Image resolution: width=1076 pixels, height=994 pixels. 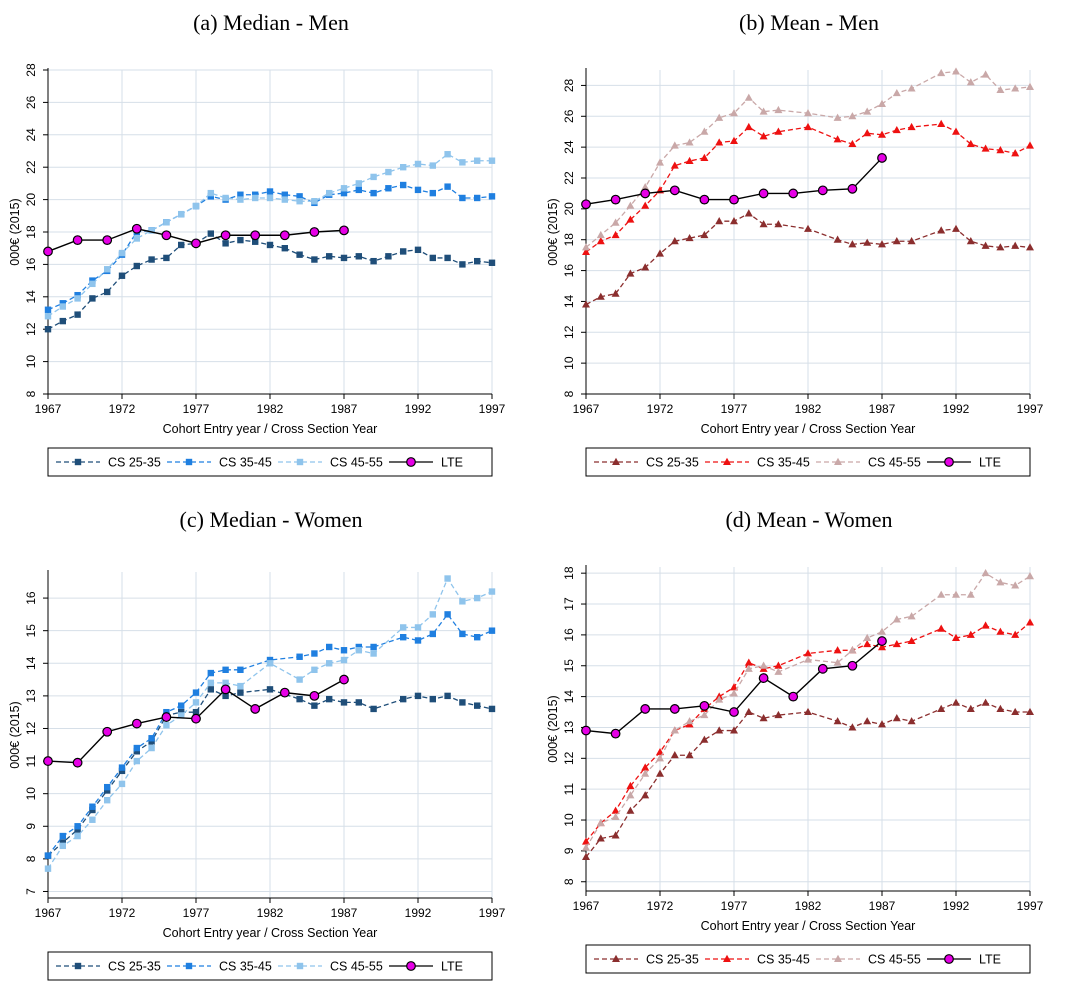 I want to click on legend-item-cs-35-45: CS 35-45, so click(x=219, y=967).